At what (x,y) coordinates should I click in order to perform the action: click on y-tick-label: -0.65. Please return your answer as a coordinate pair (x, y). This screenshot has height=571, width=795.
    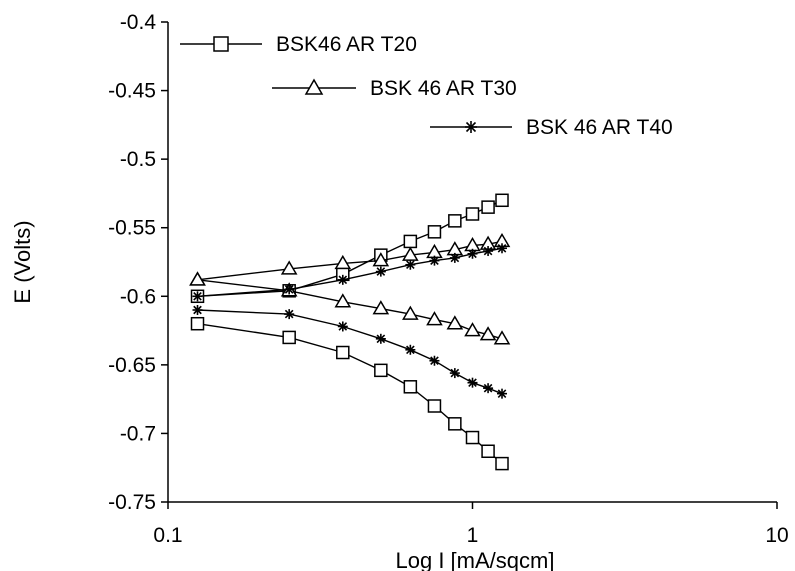
    Looking at the image, I should click on (132, 365).